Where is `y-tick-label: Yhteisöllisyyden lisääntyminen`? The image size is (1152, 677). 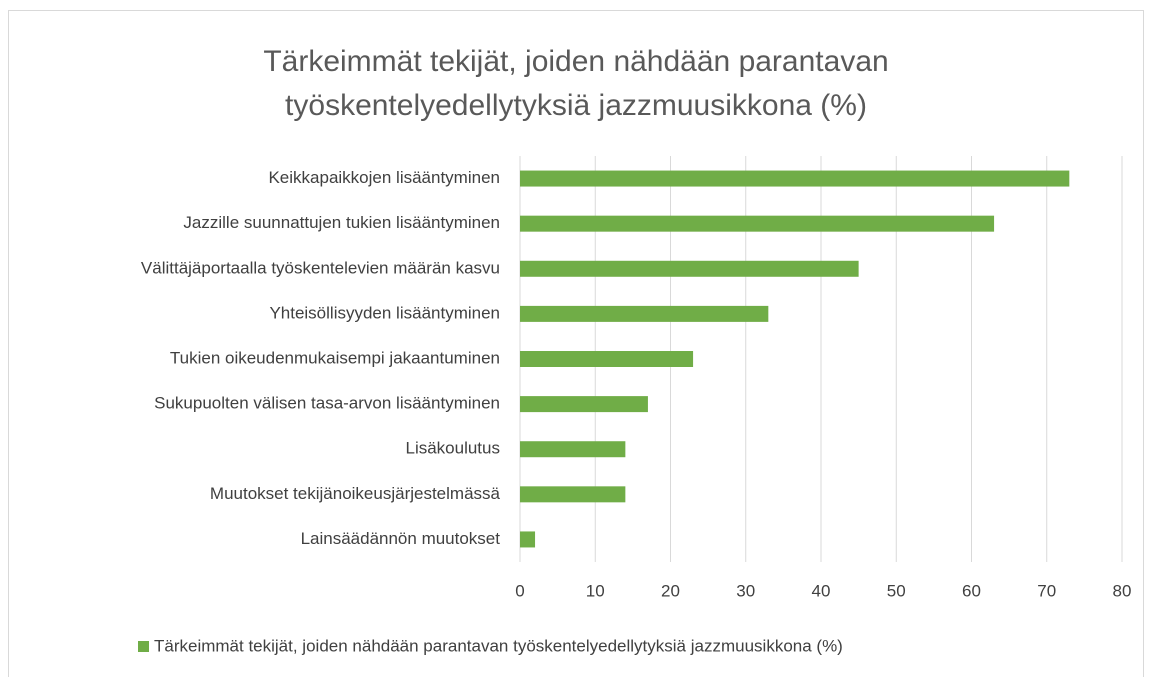 y-tick-label: Yhteisöllisyyden lisääntyminen is located at coordinates (384, 312).